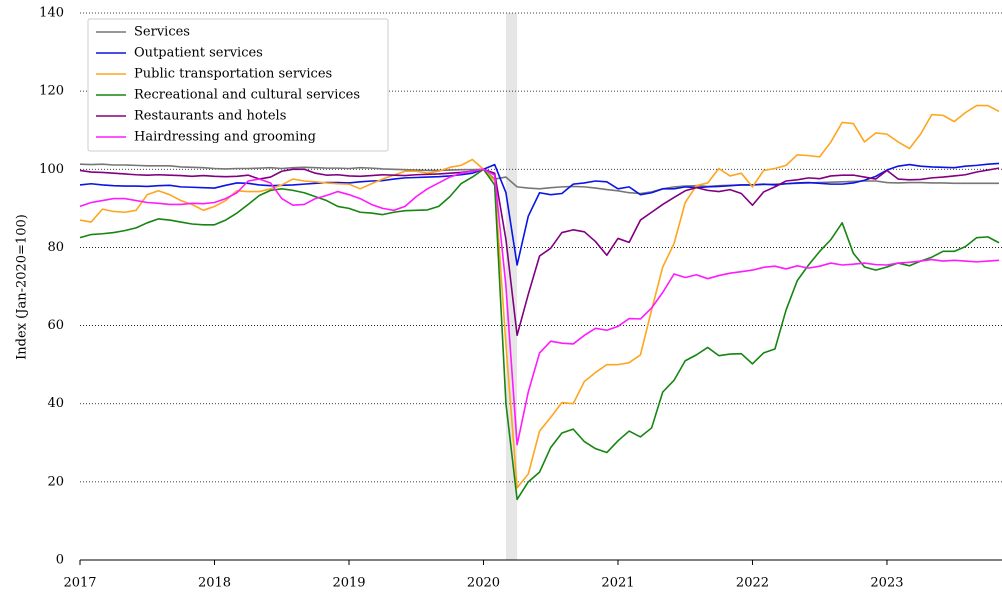 The width and height of the screenshot is (1002, 601). What do you see at coordinates (60, 560) in the screenshot?
I see `y-tick-label: 0` at bounding box center [60, 560].